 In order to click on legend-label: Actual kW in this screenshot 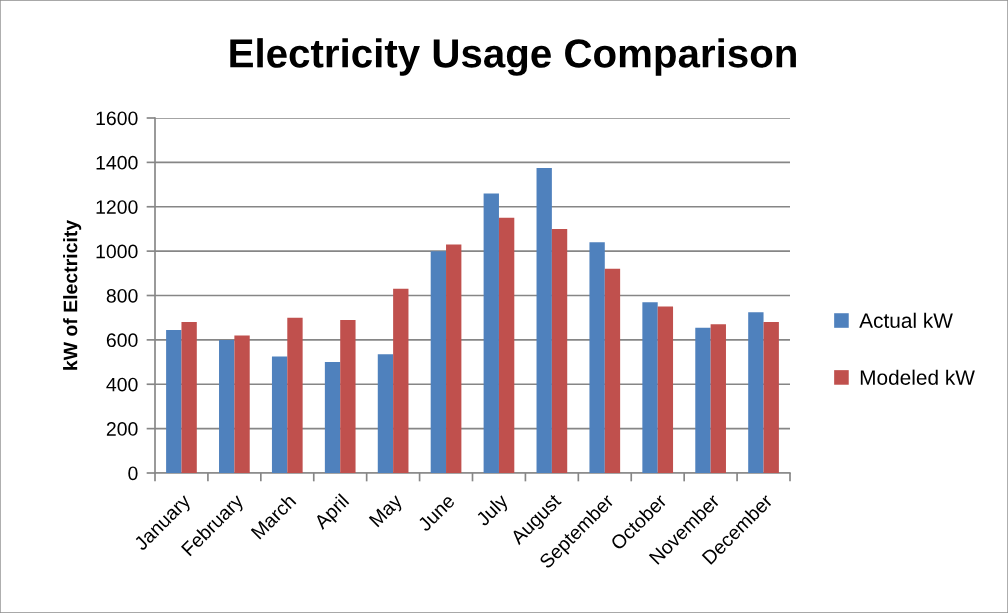, I will do `click(906, 320)`.